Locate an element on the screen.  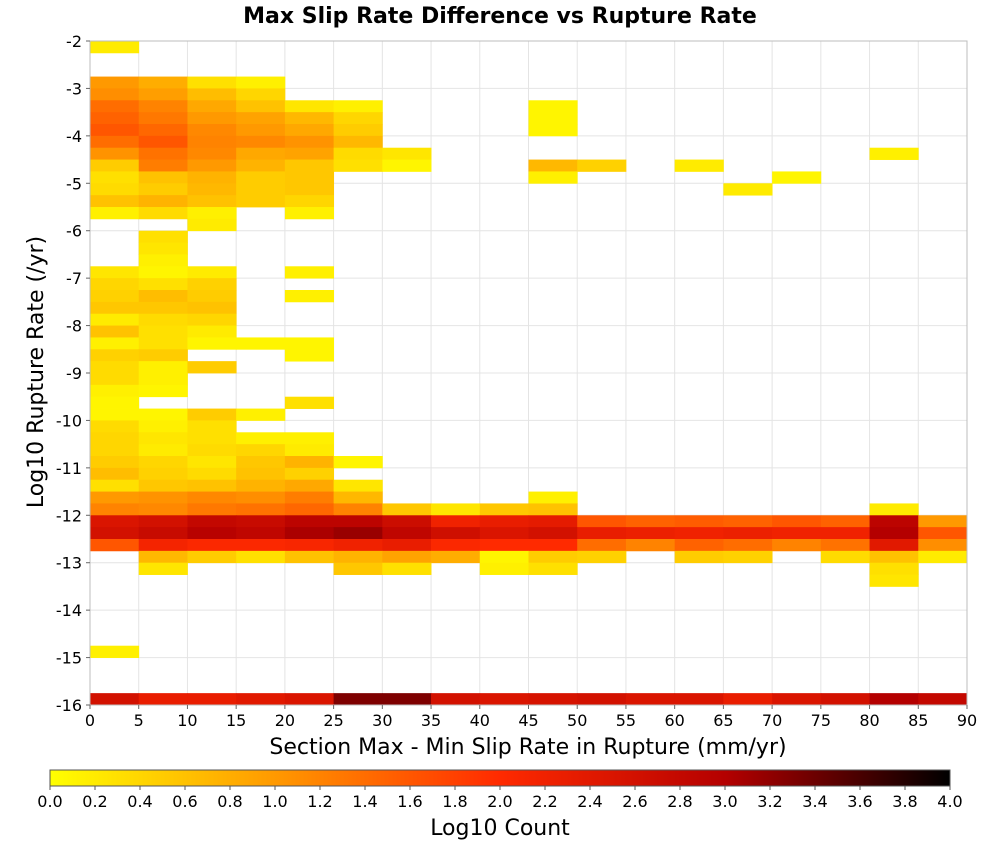
x-tick-label: 55 is located at coordinates (626, 720).